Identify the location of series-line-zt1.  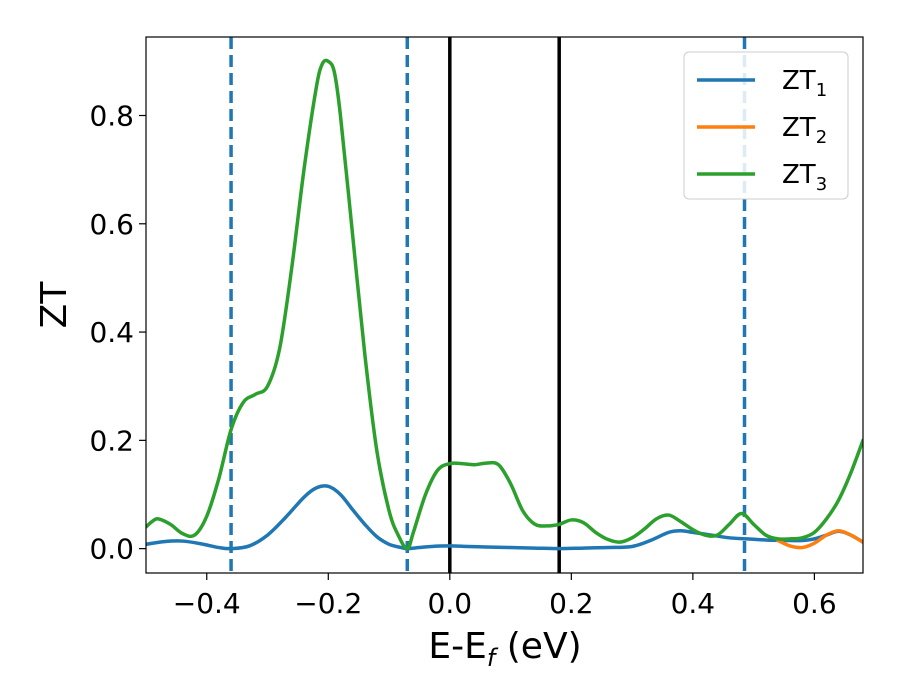
(504, 517).